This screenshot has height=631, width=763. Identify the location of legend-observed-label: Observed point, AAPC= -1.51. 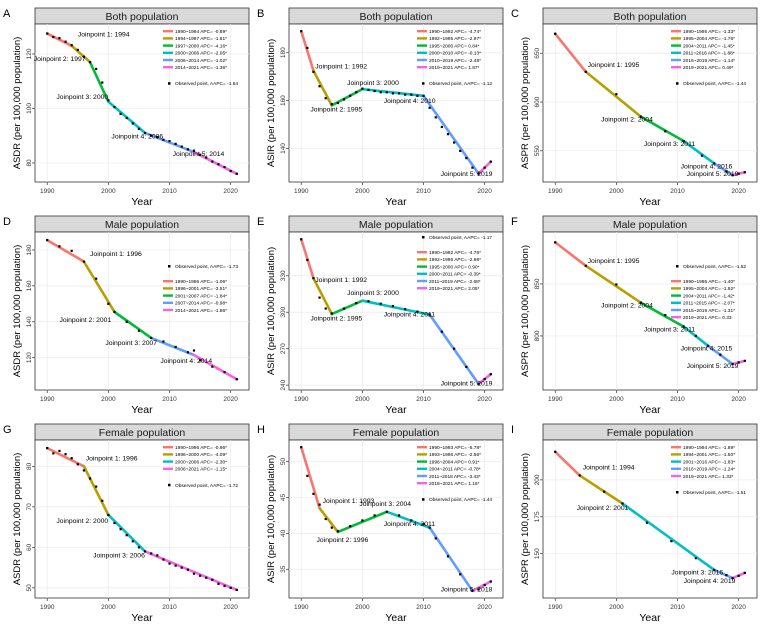
(714, 493).